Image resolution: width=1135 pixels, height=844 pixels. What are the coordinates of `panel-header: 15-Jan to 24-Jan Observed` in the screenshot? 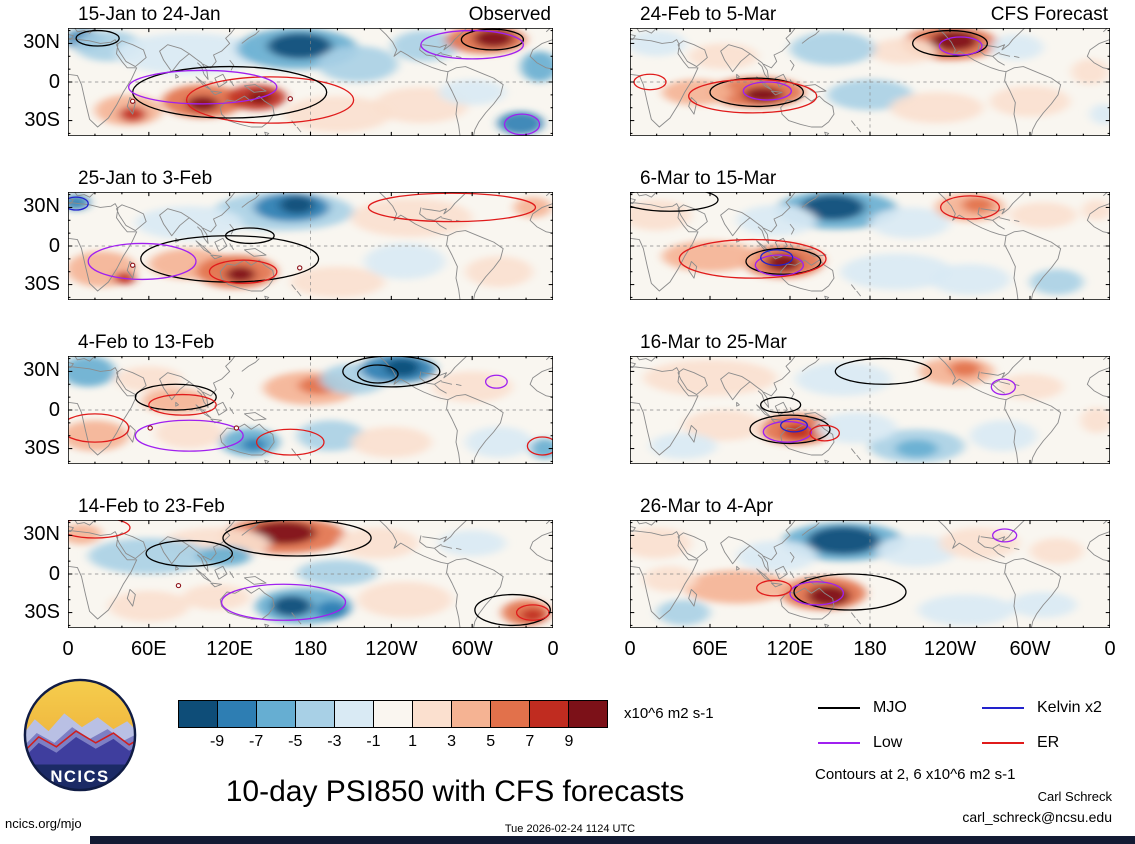 It's located at (310, 14).